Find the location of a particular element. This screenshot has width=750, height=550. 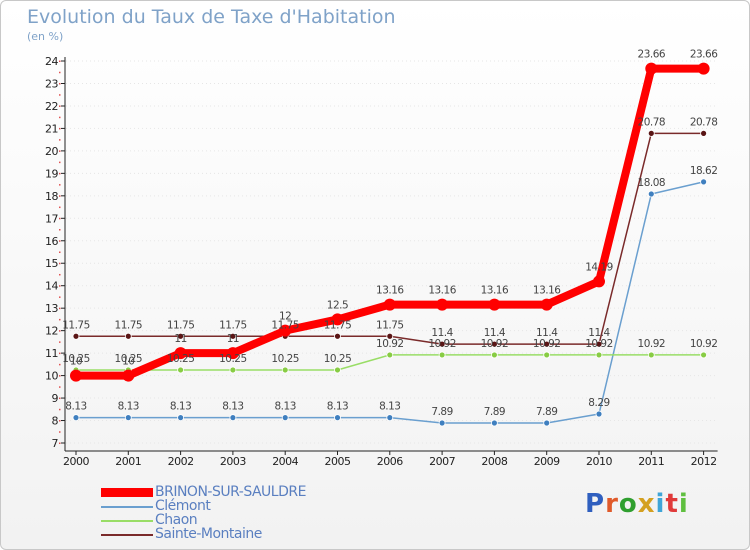

y-tick-label: 22 is located at coordinates (51, 106).